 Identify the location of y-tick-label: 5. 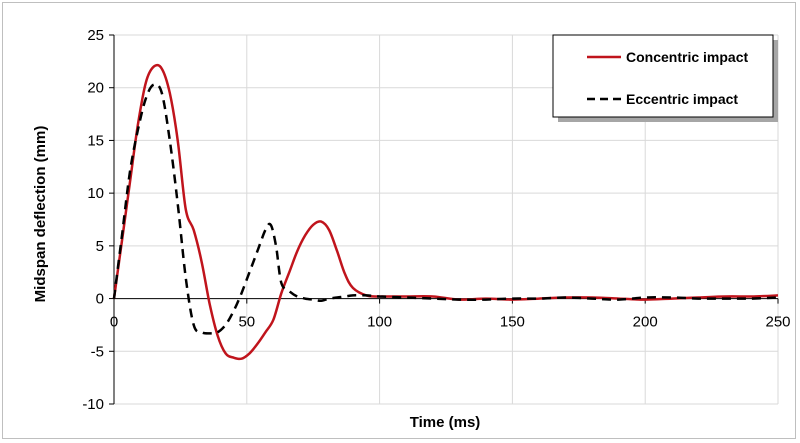
(100, 246).